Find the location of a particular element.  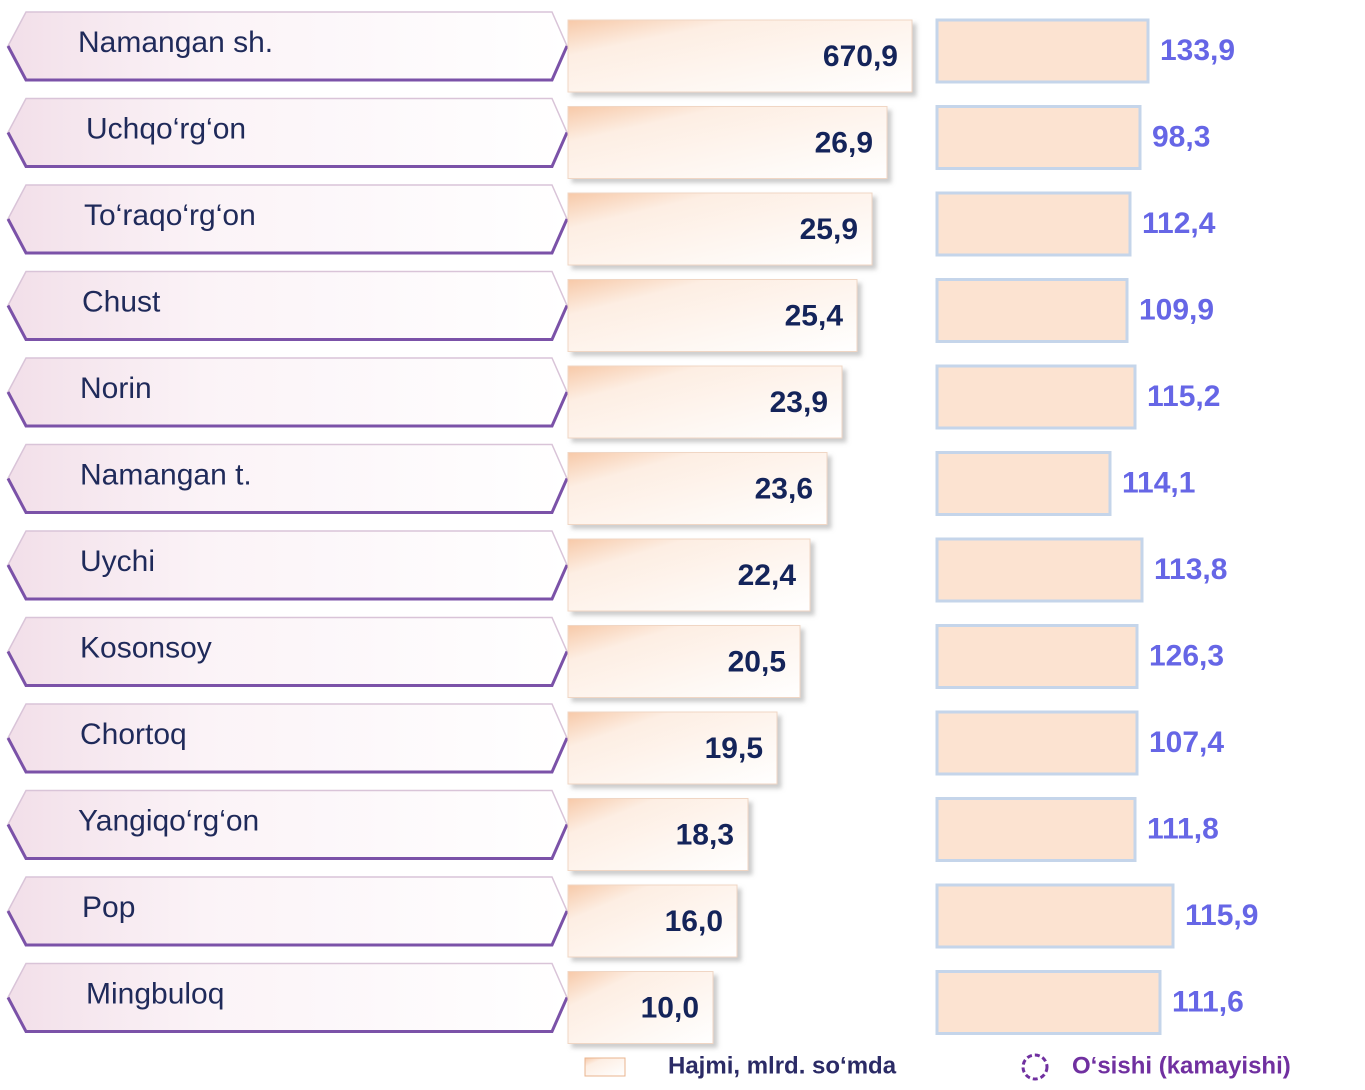

growth-value: 133,9 is located at coordinates (1197, 50).